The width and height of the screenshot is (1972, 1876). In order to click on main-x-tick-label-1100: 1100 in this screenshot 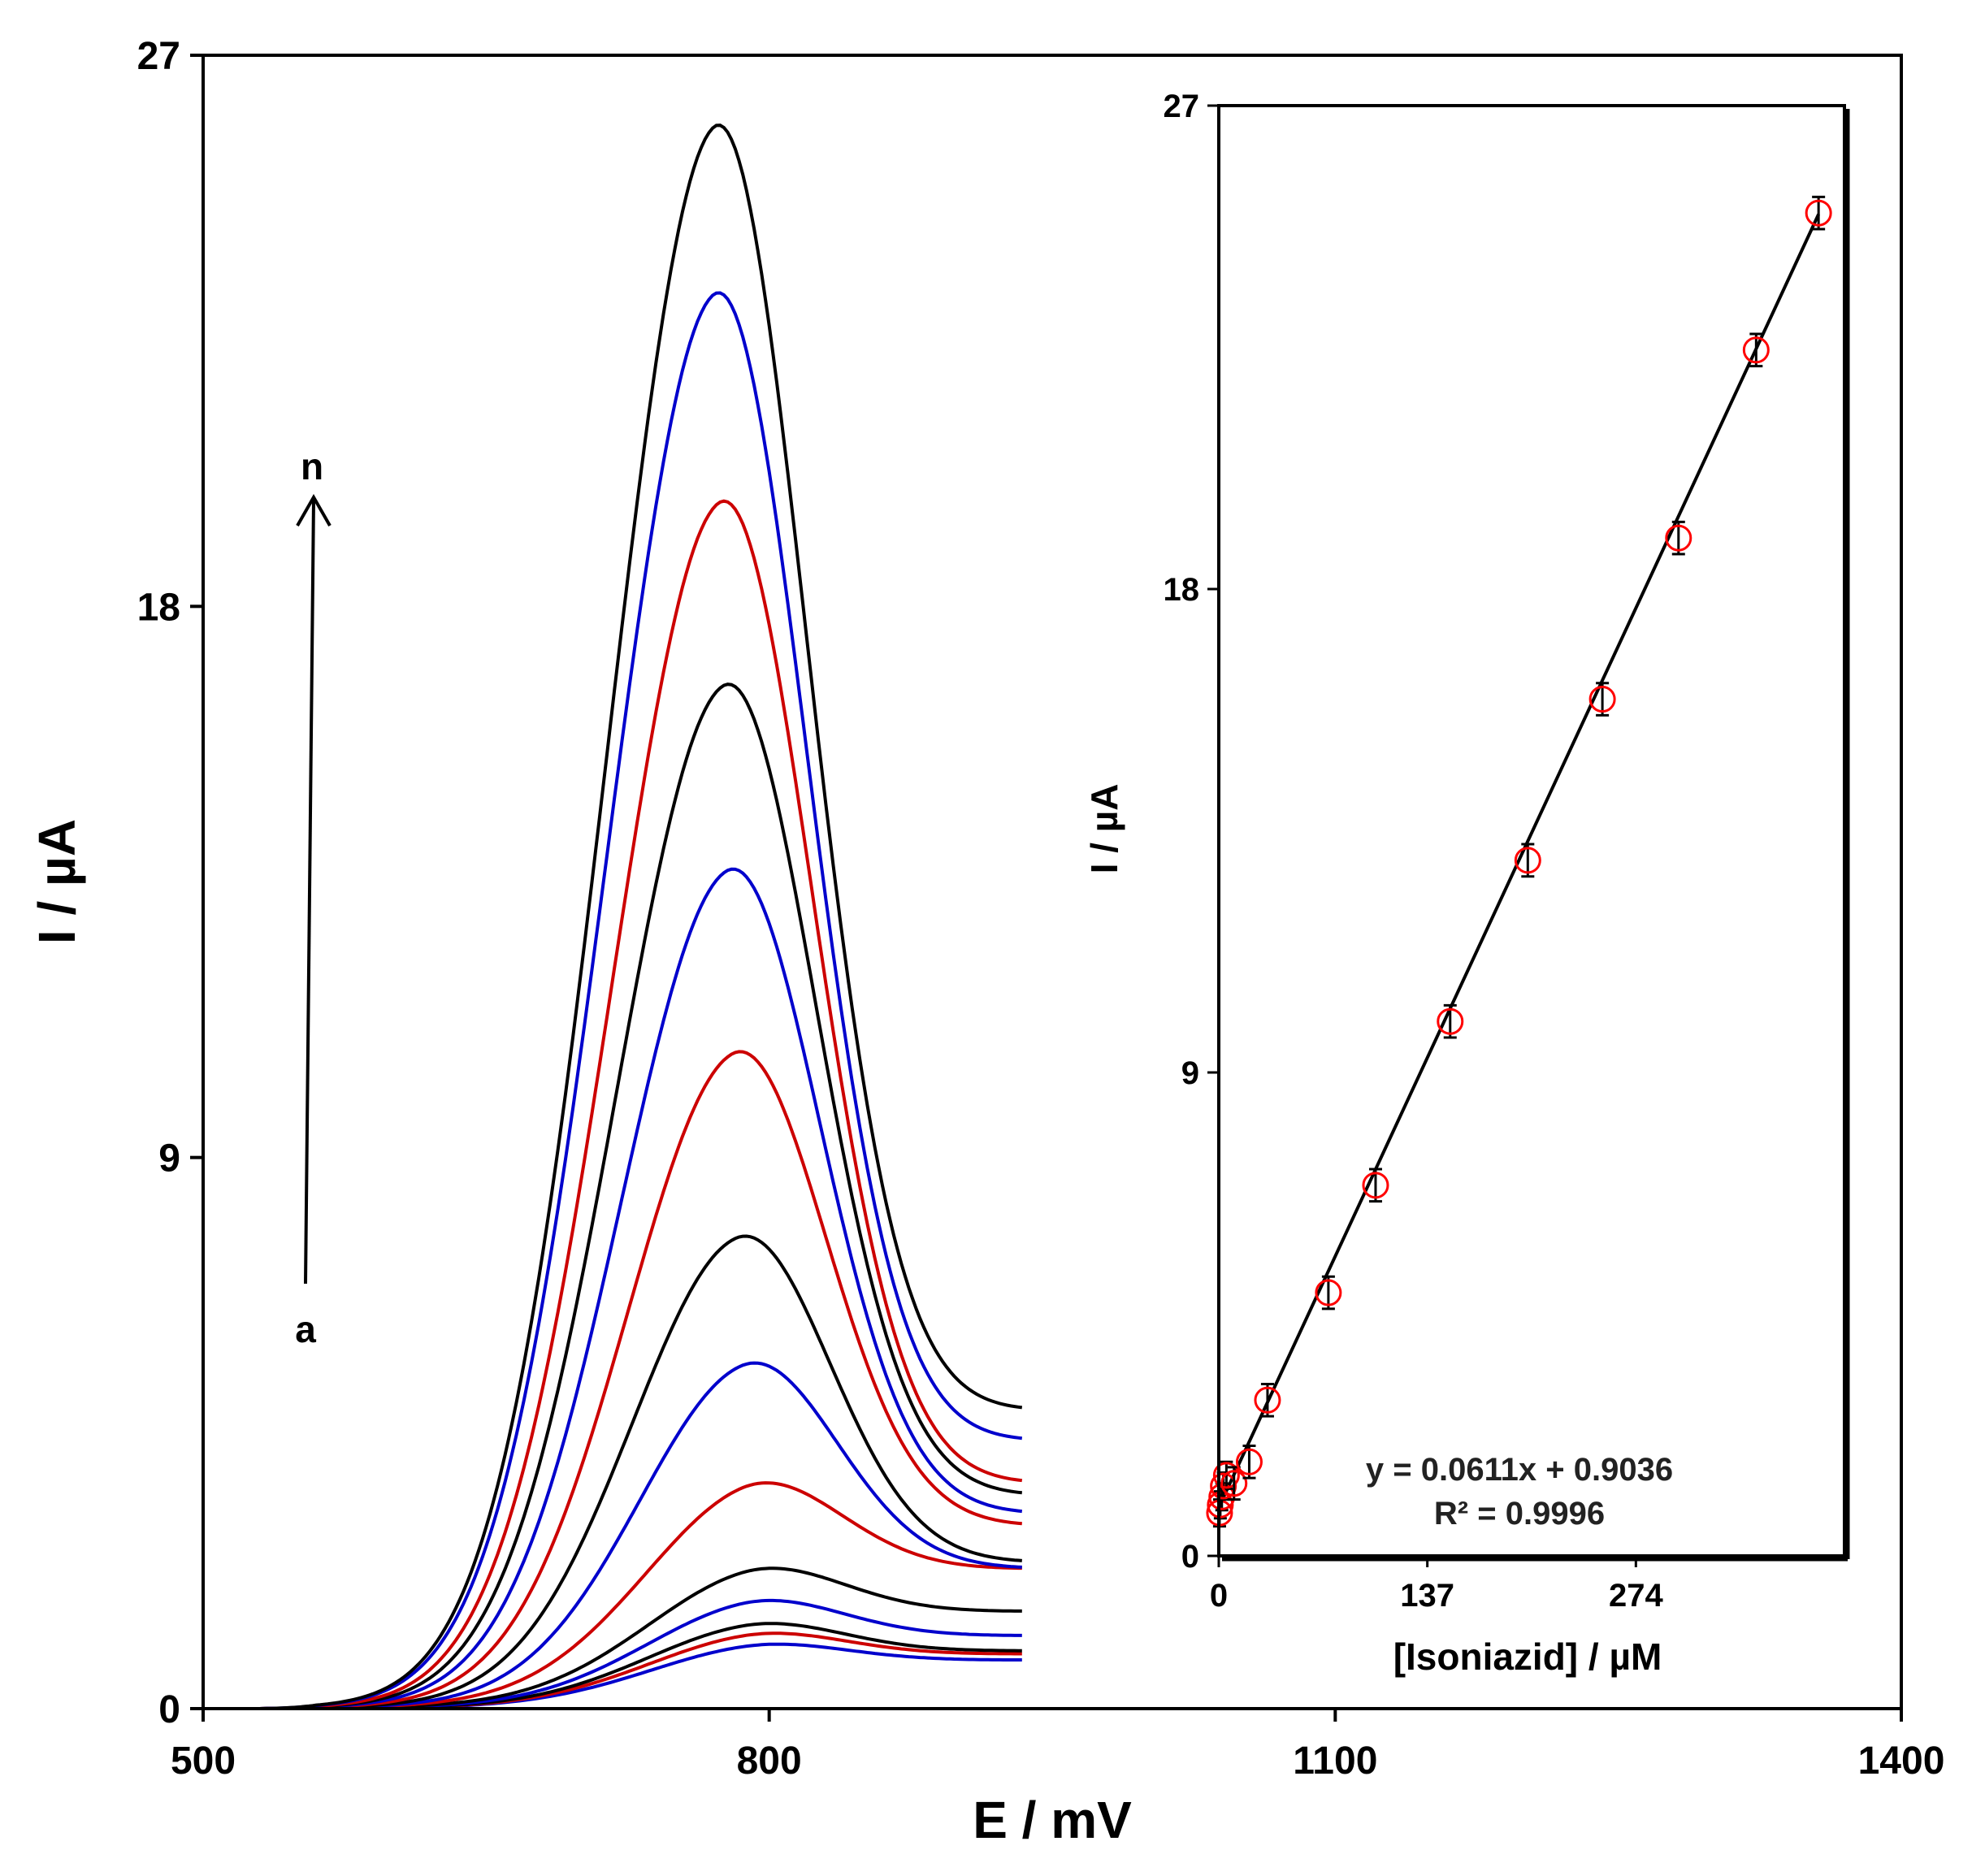, I will do `click(1335, 1762)`.